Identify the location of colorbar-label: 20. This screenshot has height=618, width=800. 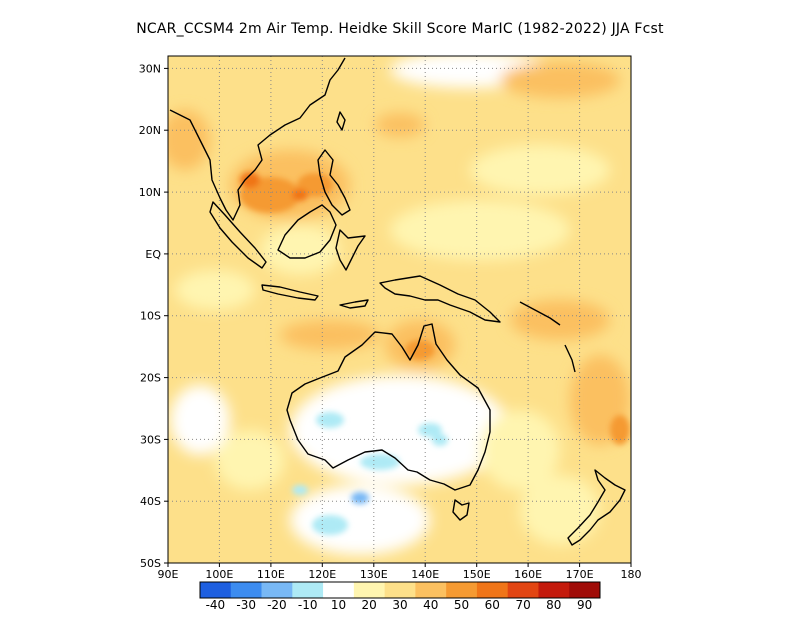
(369, 605).